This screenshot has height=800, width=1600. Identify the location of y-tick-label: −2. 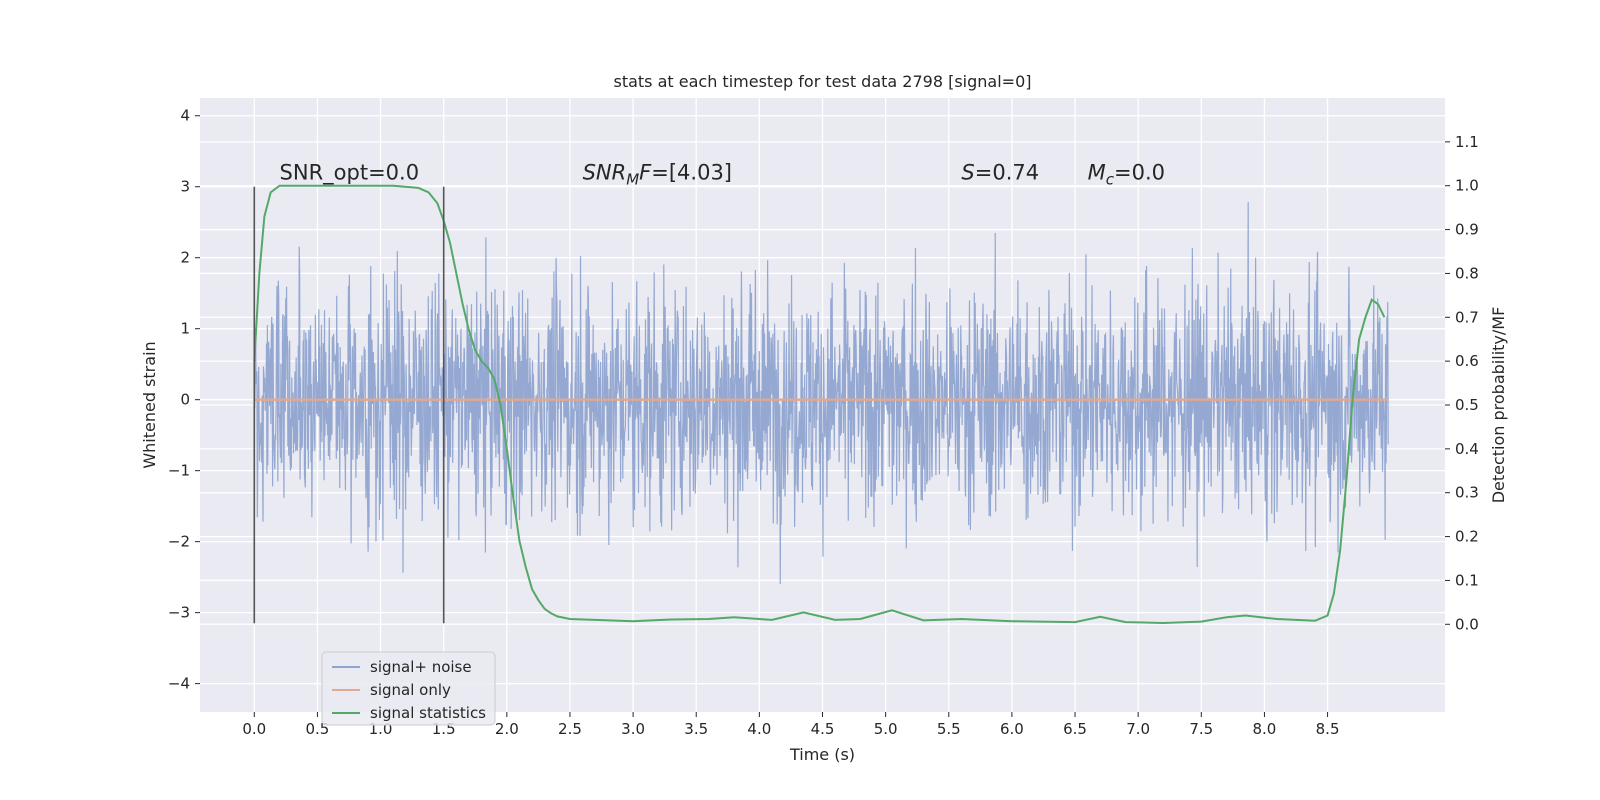
(179, 542).